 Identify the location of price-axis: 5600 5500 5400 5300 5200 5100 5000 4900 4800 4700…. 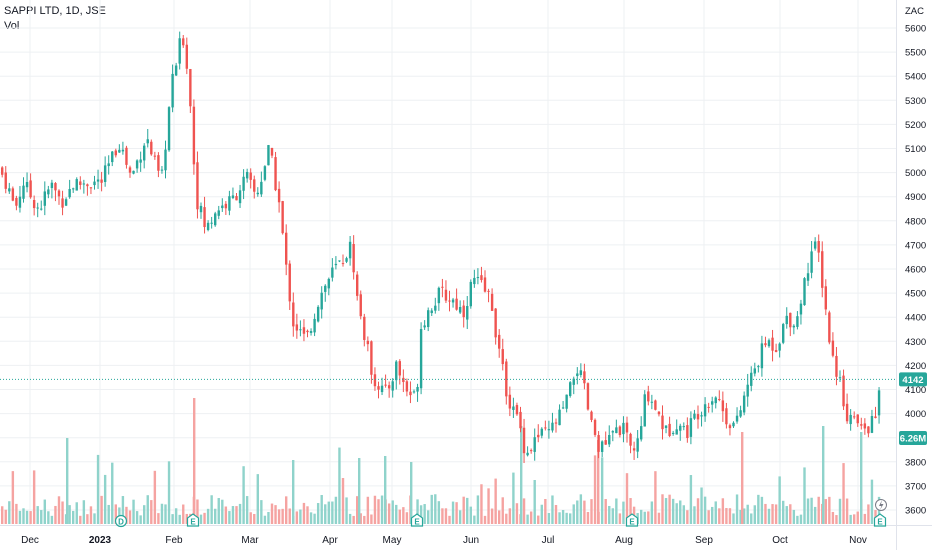
(911, 275).